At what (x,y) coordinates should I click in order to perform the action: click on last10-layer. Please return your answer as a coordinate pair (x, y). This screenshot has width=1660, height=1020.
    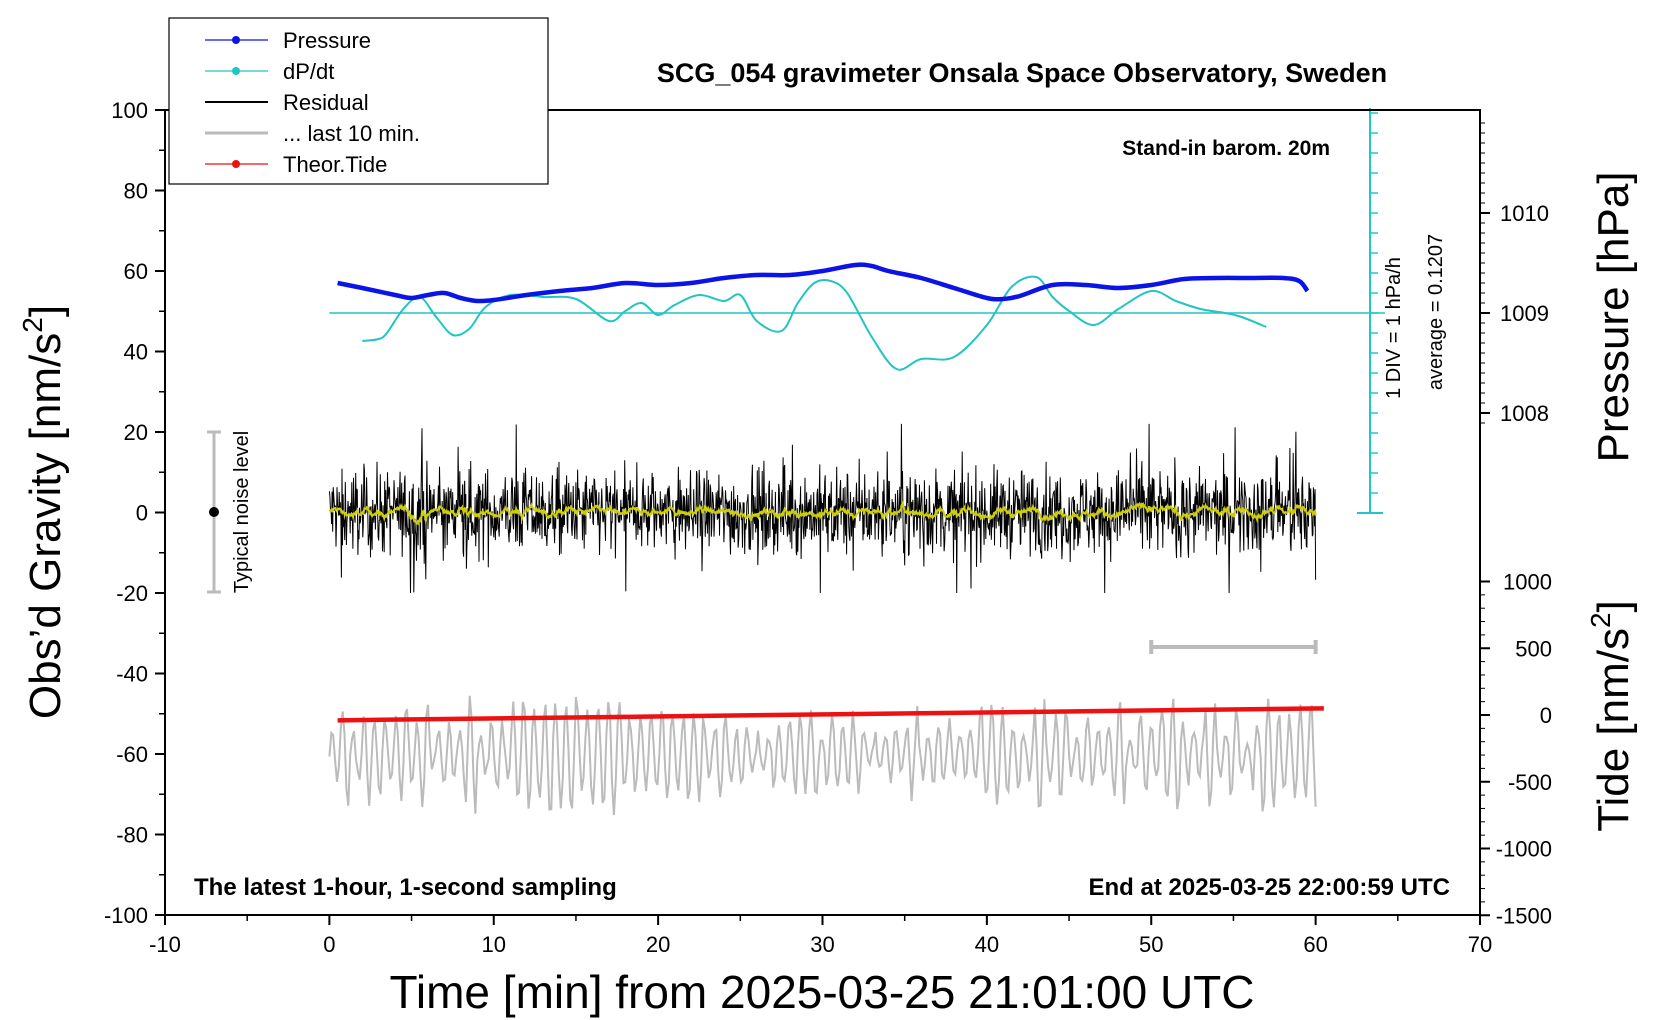
    Looking at the image, I should click on (822, 755).